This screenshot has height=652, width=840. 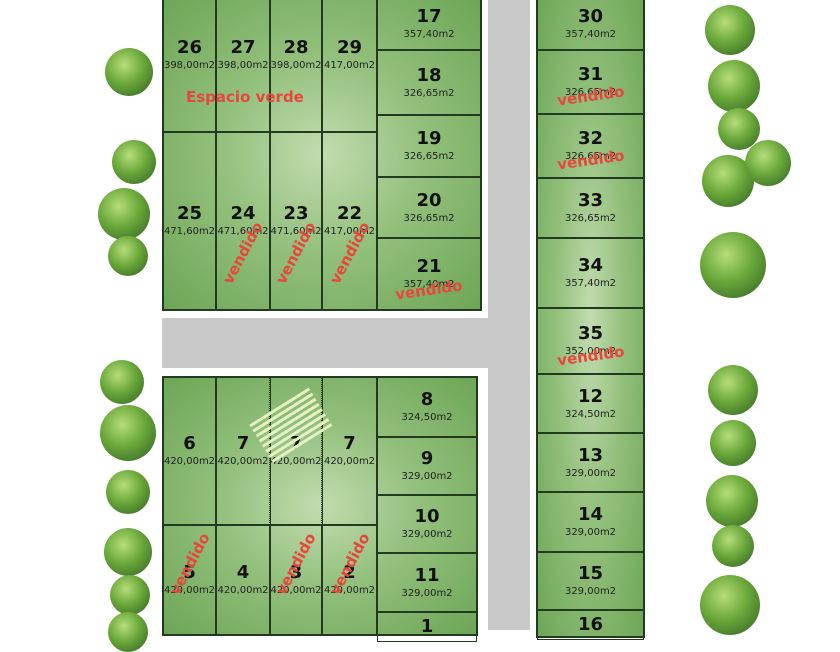 What do you see at coordinates (429, 82) in the screenshot?
I see `lot-18: 18 326,65m2` at bounding box center [429, 82].